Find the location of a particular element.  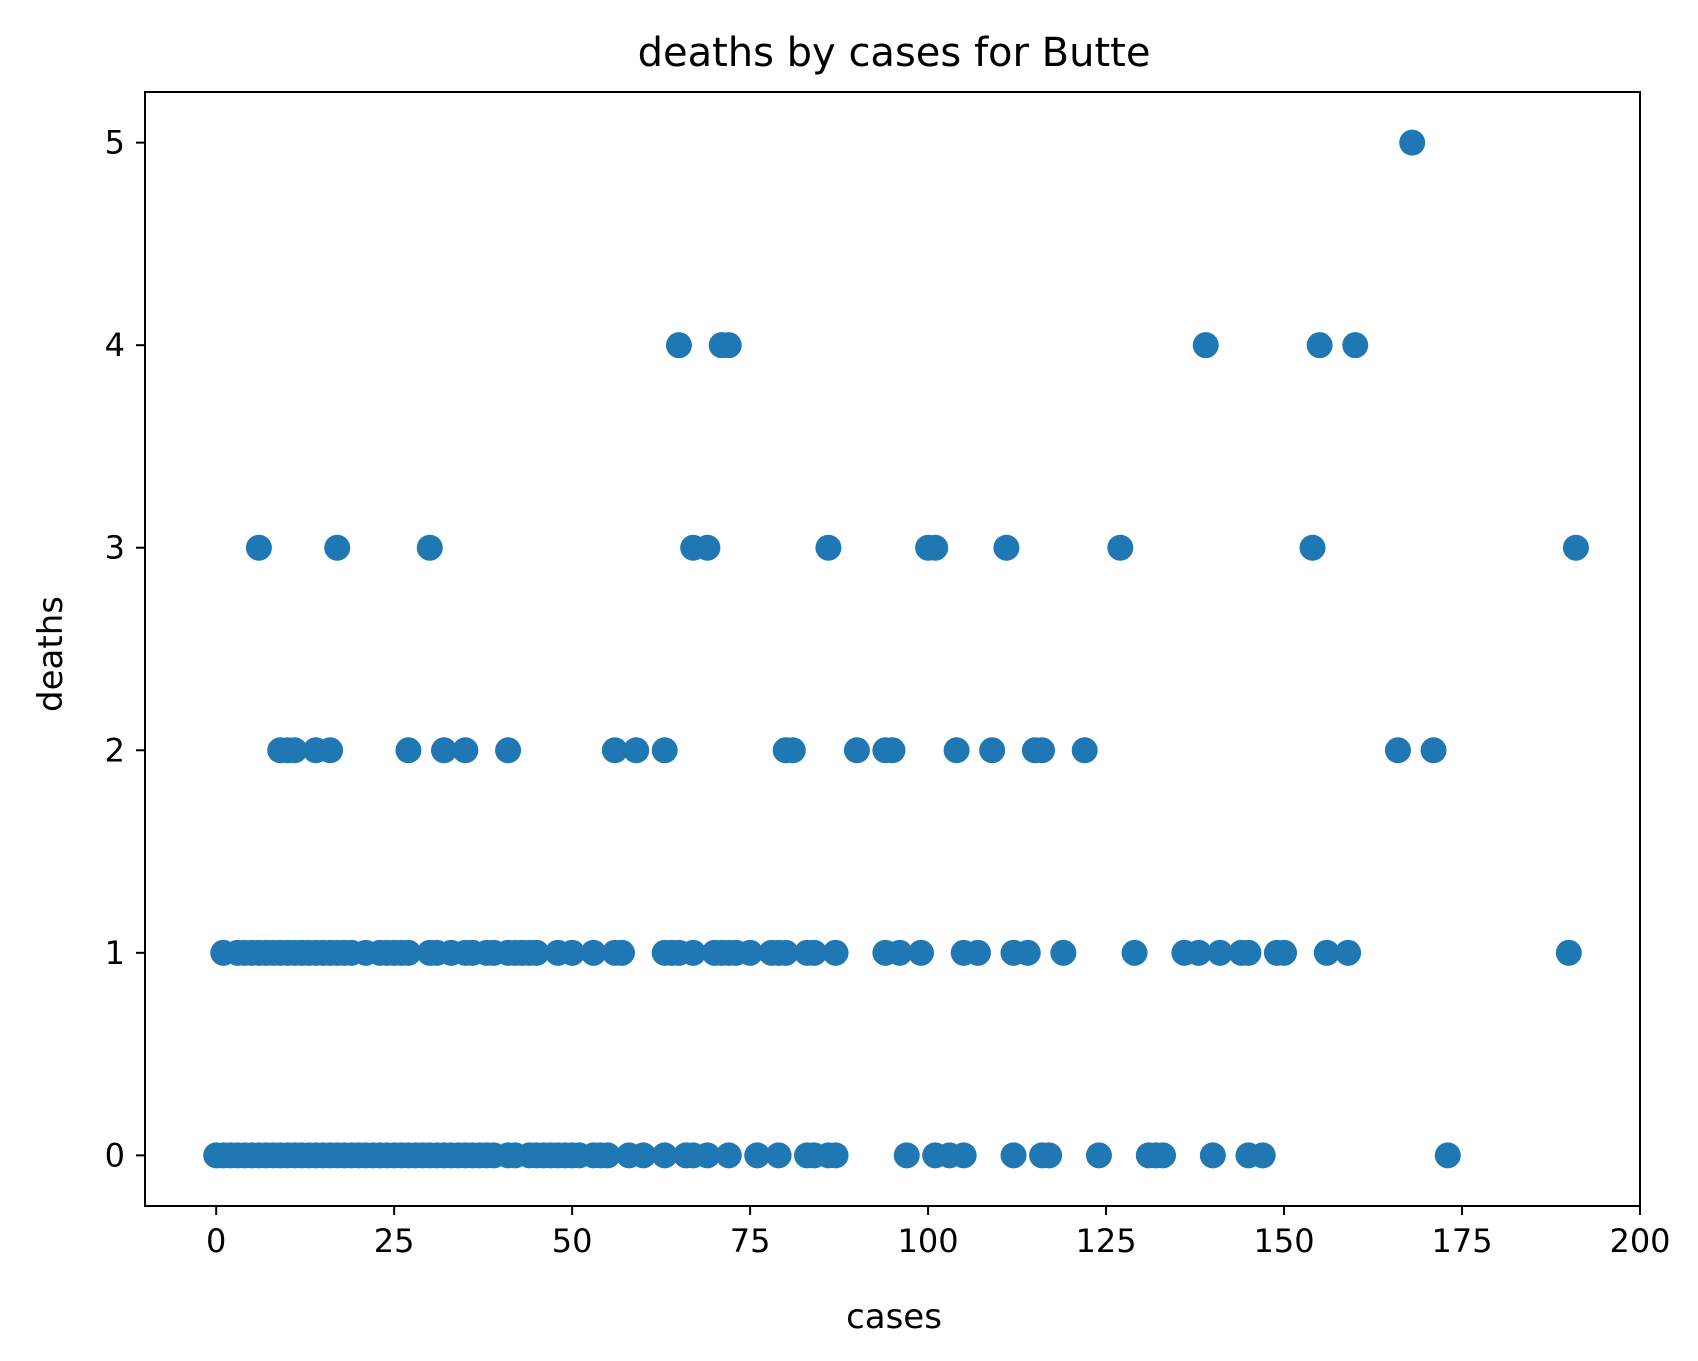

x-tick-label: 200 is located at coordinates (1639, 1241).